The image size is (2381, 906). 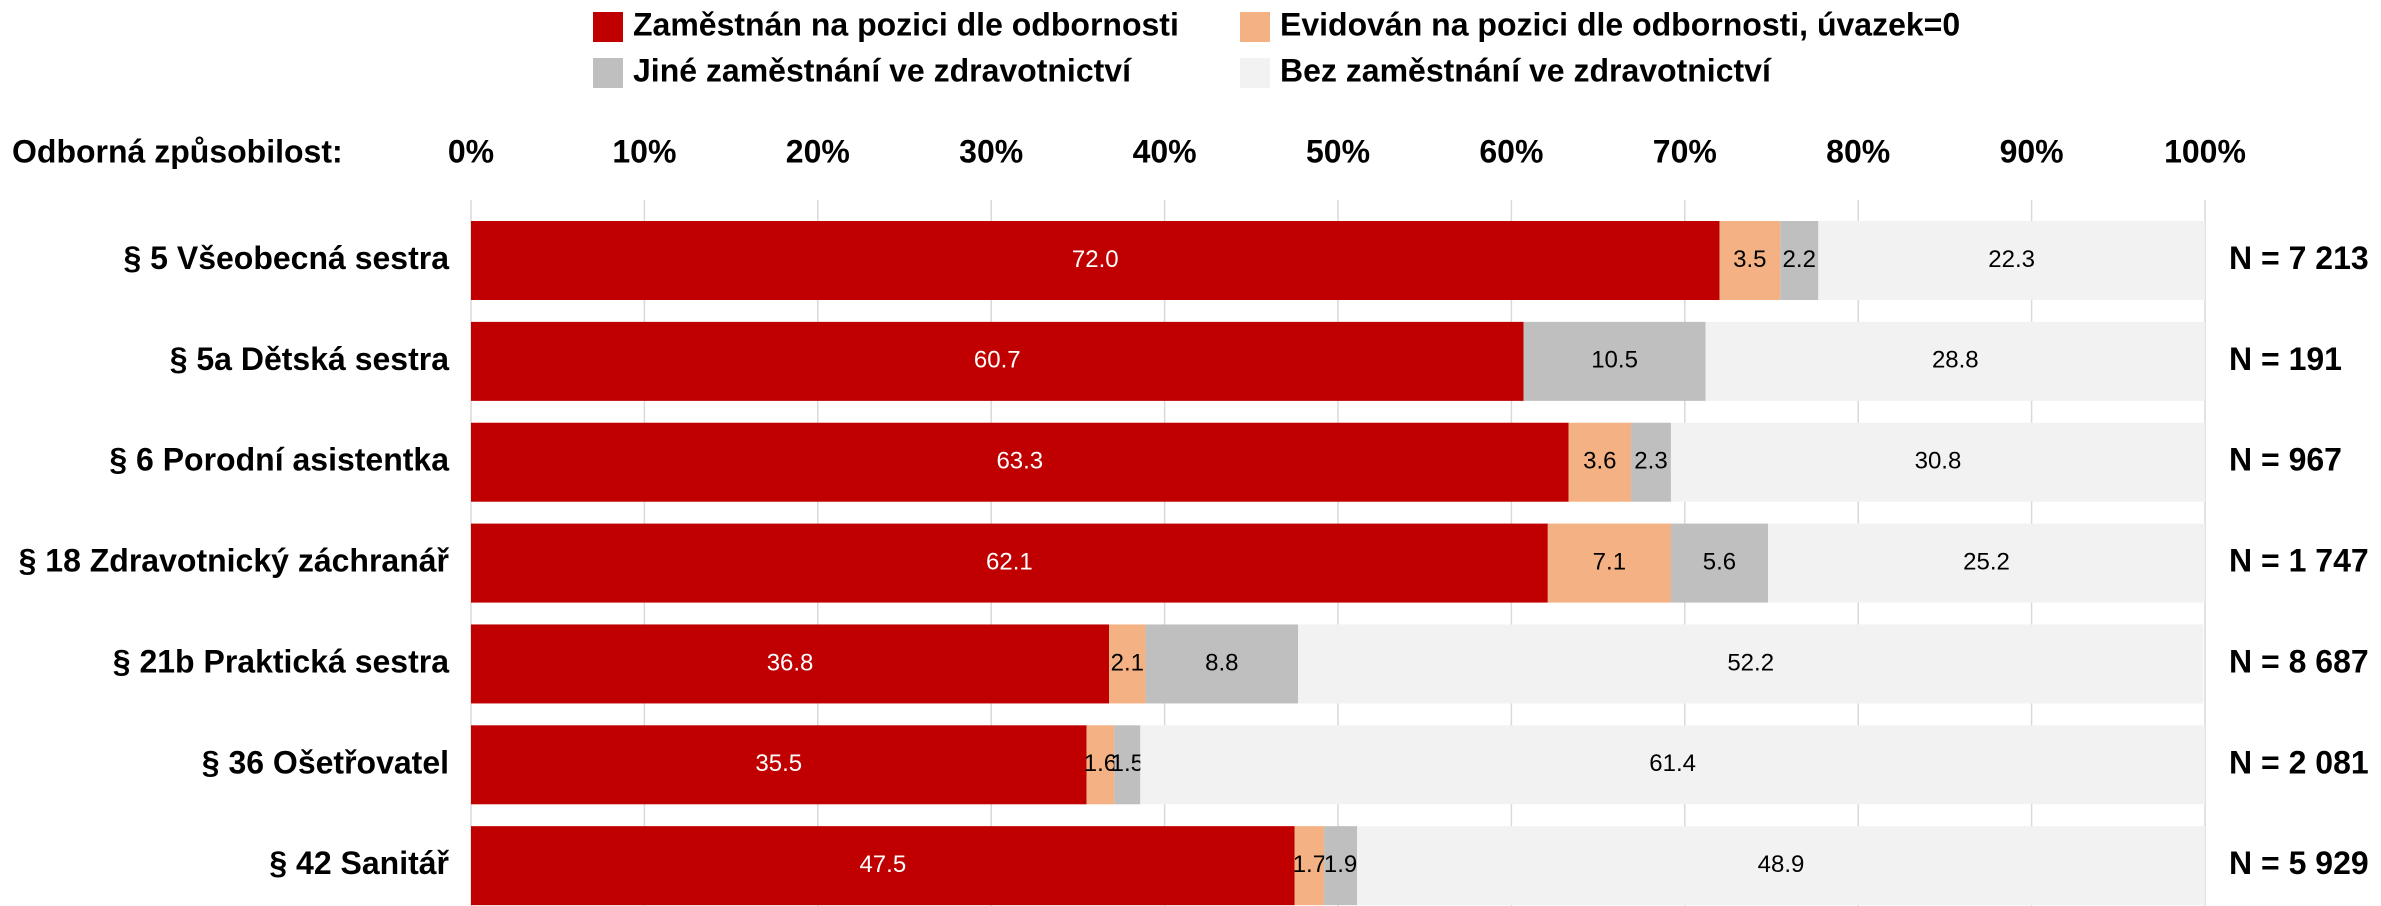 I want to click on value-label: 35.5, so click(x=778, y=763).